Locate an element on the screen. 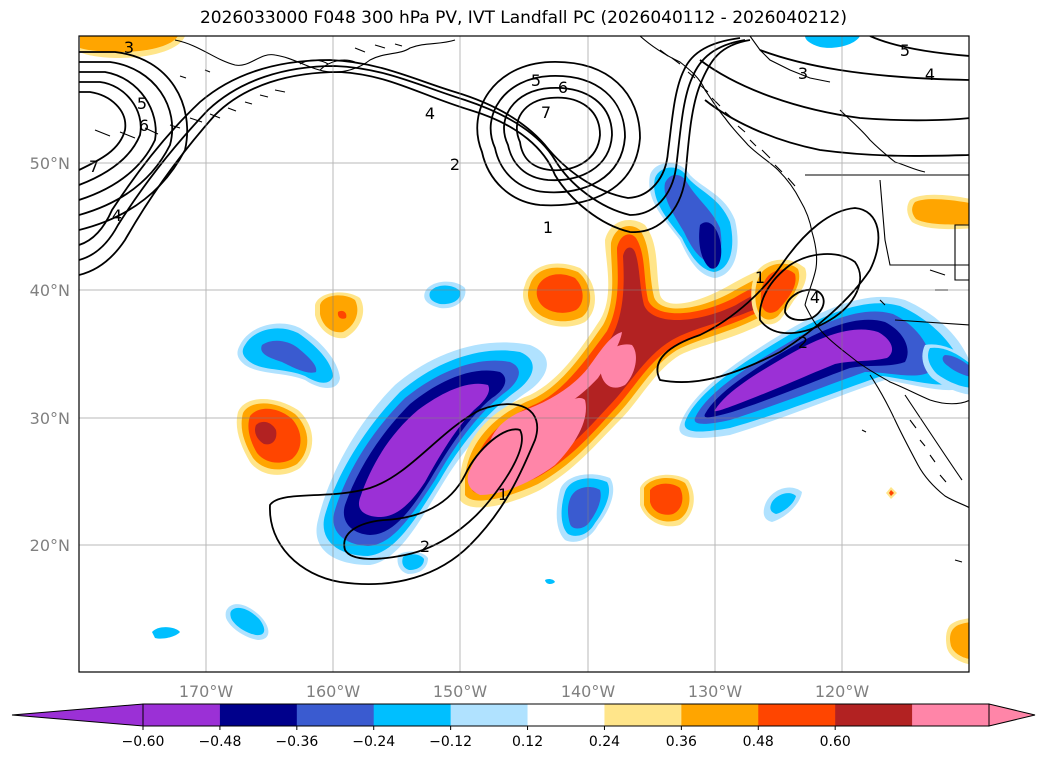  colorbar-tick-label: −0.12 is located at coordinates (450, 742).